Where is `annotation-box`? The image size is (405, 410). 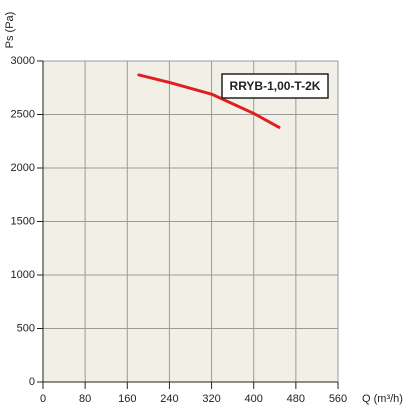
annotation-box is located at coordinates (275, 86).